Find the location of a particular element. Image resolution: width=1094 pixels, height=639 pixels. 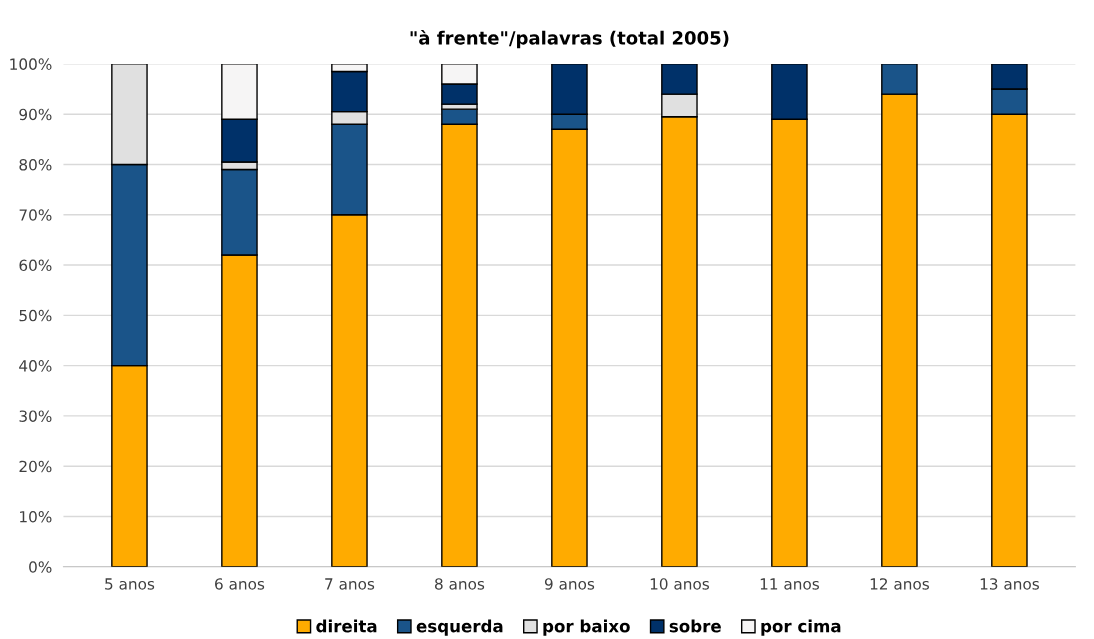

y-tick-label: 70% is located at coordinates (35, 215).